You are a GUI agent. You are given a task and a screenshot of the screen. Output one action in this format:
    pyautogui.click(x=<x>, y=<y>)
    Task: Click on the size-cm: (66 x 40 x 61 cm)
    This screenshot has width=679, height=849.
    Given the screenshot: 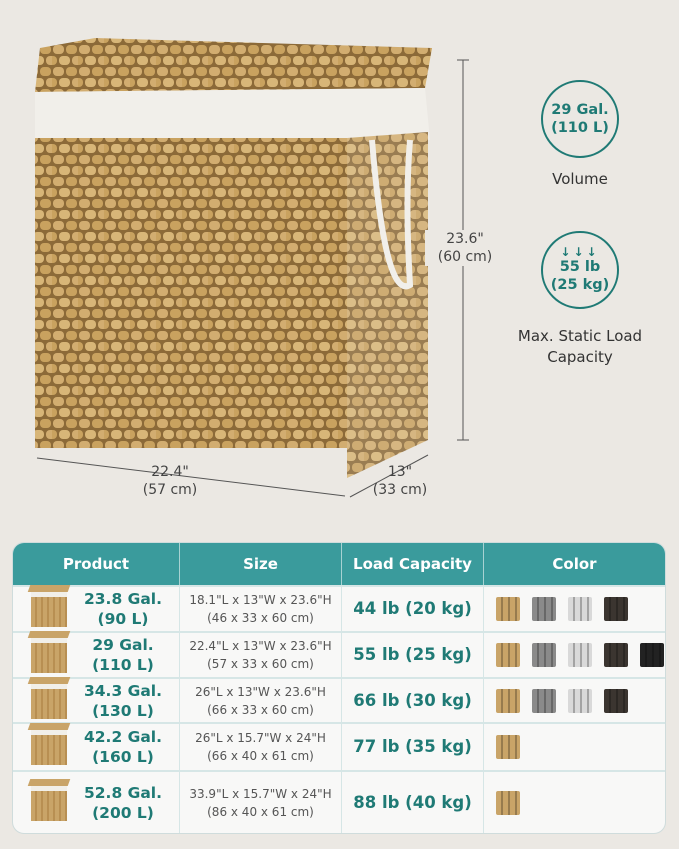 What is the action you would take?
    pyautogui.click(x=260, y=756)
    